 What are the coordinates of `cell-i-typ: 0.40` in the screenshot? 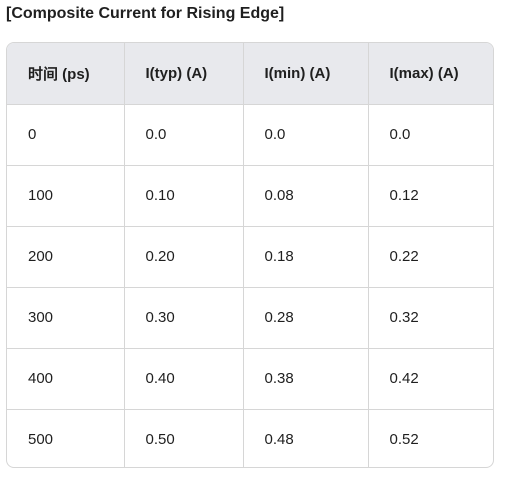 It's located at (184, 379).